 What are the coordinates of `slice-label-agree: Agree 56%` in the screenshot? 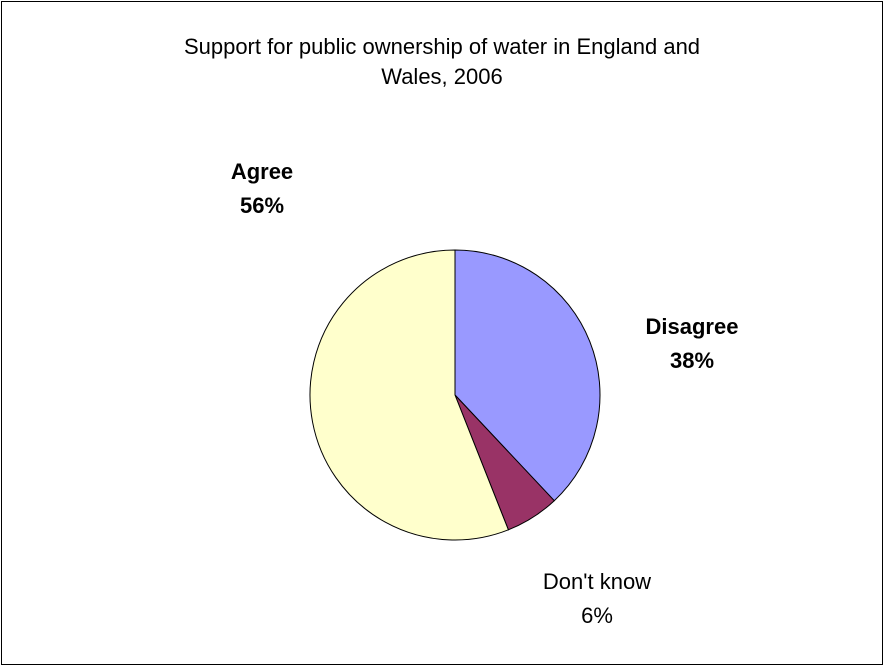 It's located at (262, 189).